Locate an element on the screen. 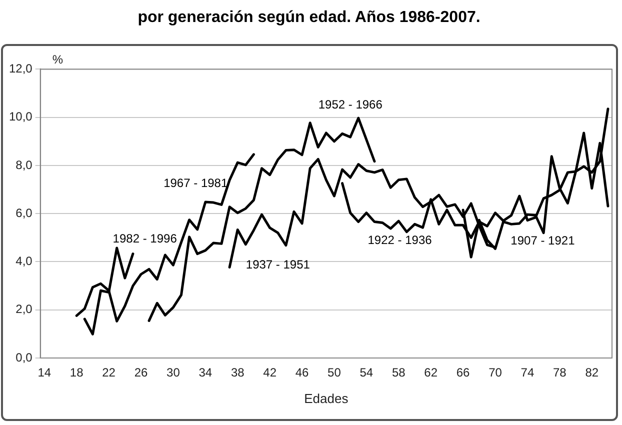 This screenshot has height=425, width=622. y-tick-label: 8,0 is located at coordinates (24, 165).